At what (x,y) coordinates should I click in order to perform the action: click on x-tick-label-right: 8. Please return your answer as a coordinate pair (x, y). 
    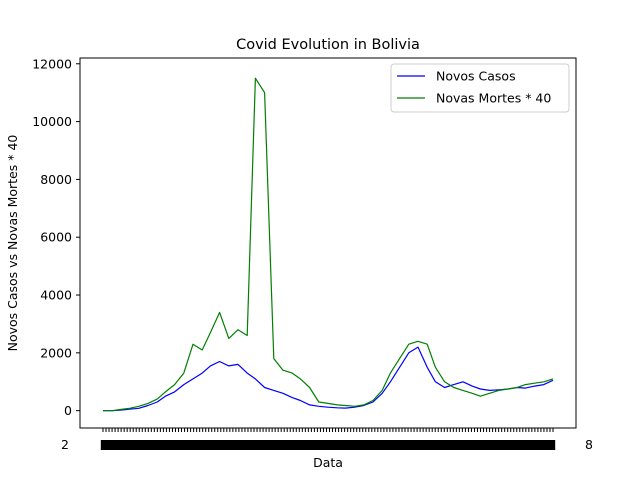
    Looking at the image, I should click on (589, 444).